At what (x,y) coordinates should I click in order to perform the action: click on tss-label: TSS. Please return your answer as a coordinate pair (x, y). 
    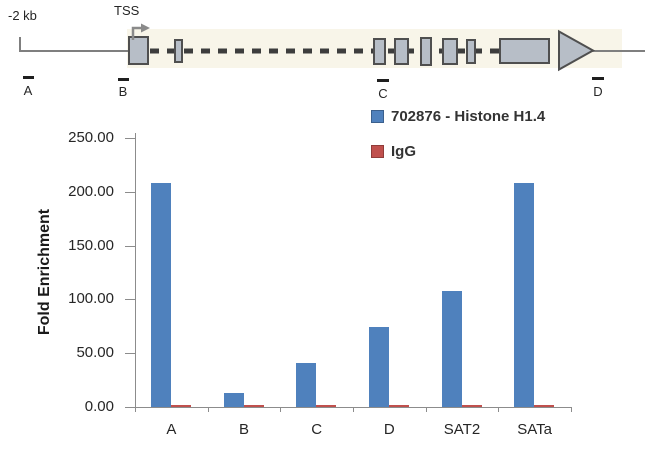
    Looking at the image, I should click on (127, 10).